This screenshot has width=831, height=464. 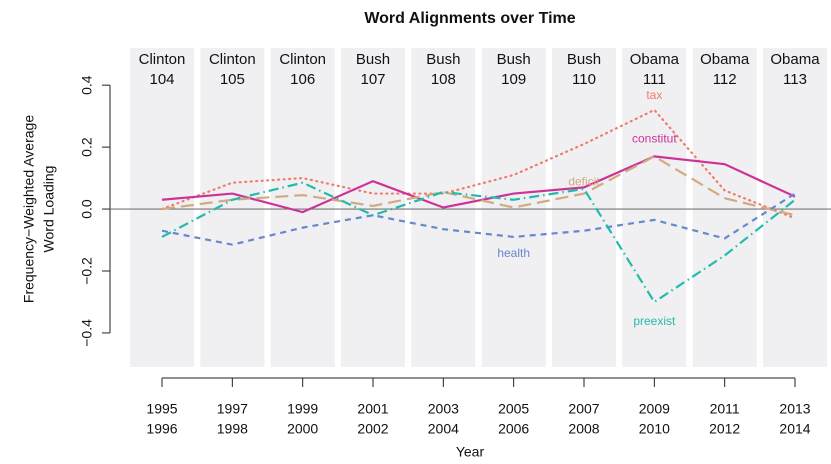 What do you see at coordinates (372, 79) in the screenshot?
I see `congress-number: 107` at bounding box center [372, 79].